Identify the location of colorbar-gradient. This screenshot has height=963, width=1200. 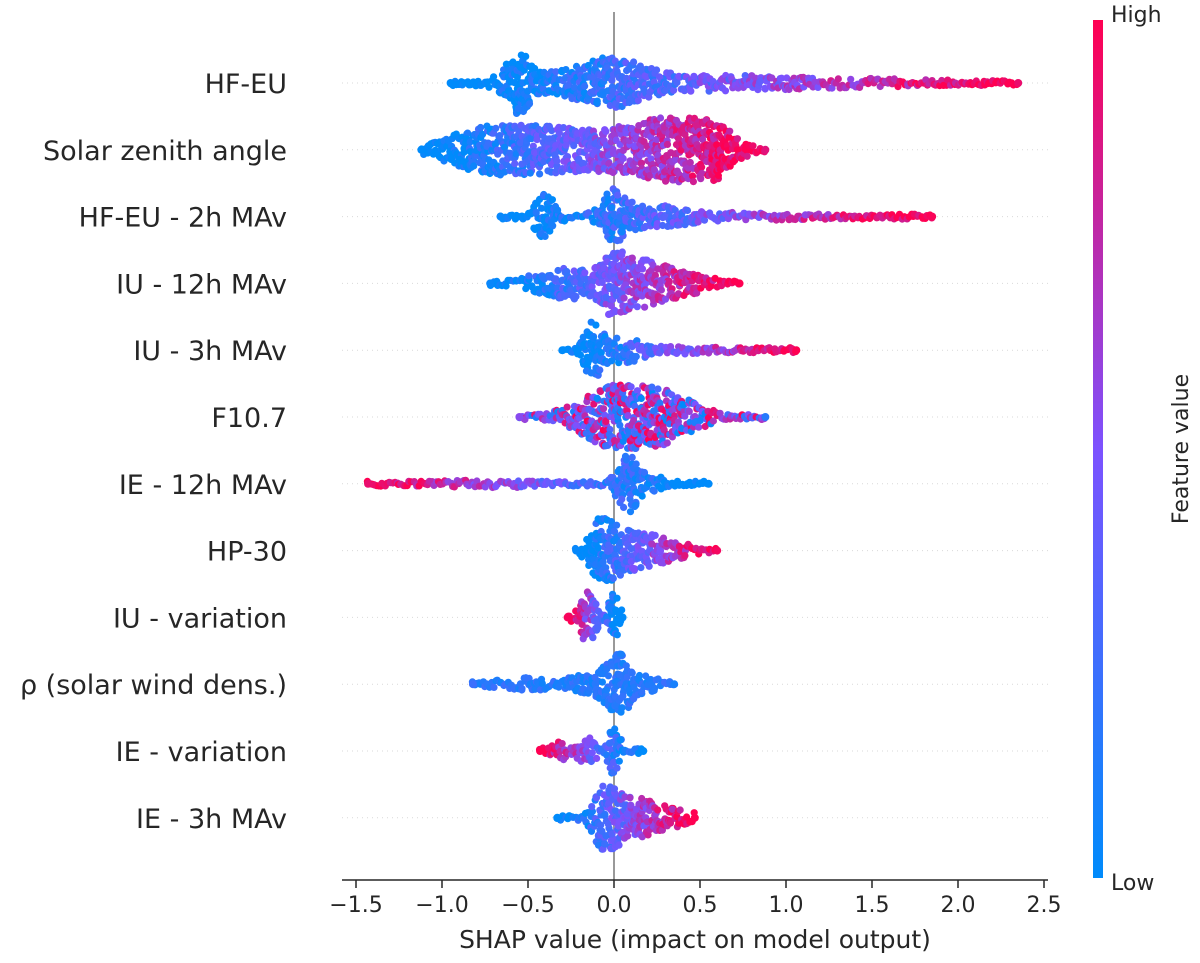
(1098, 449).